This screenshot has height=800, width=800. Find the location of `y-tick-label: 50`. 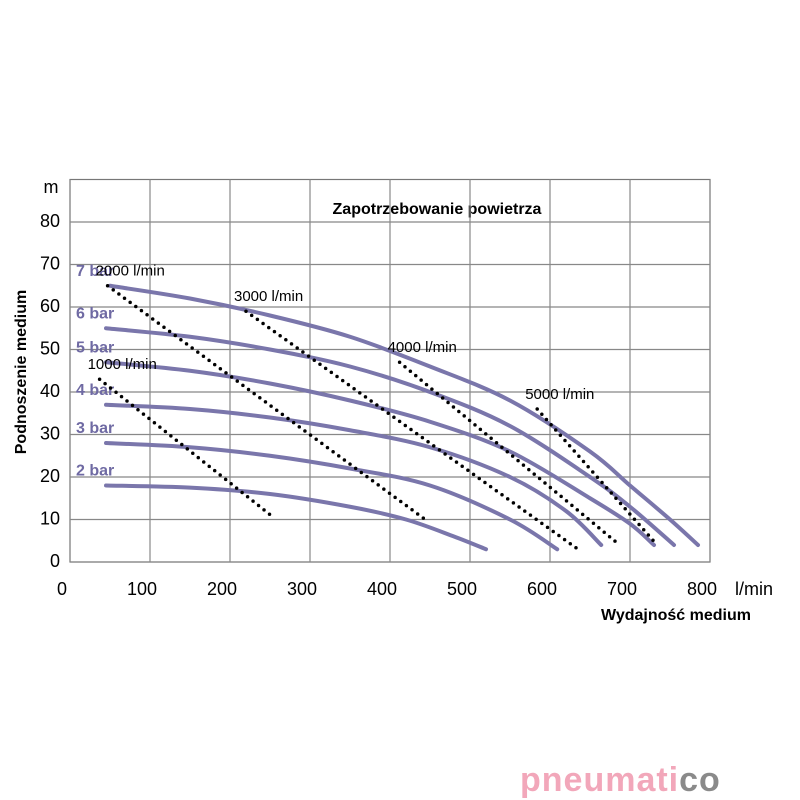

y-tick-label: 50 is located at coordinates (50, 348).